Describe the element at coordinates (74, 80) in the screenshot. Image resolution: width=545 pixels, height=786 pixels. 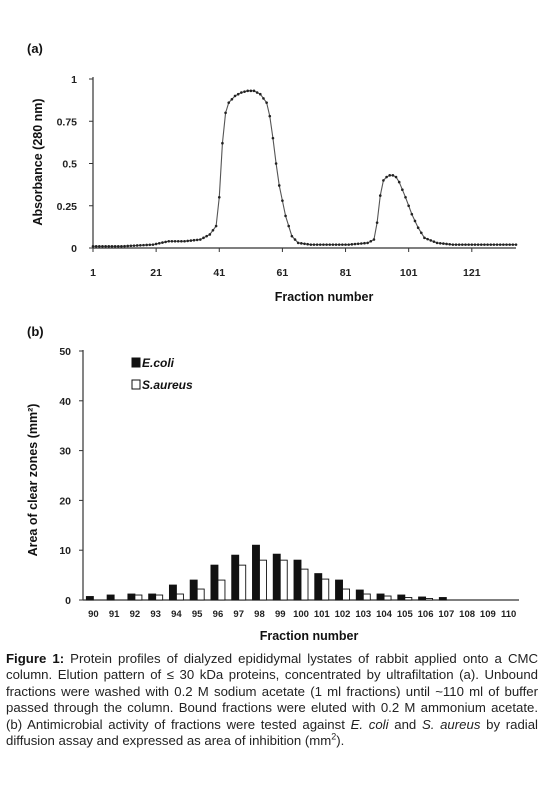
I see `panel-a-y-tick-label: 1` at that location.